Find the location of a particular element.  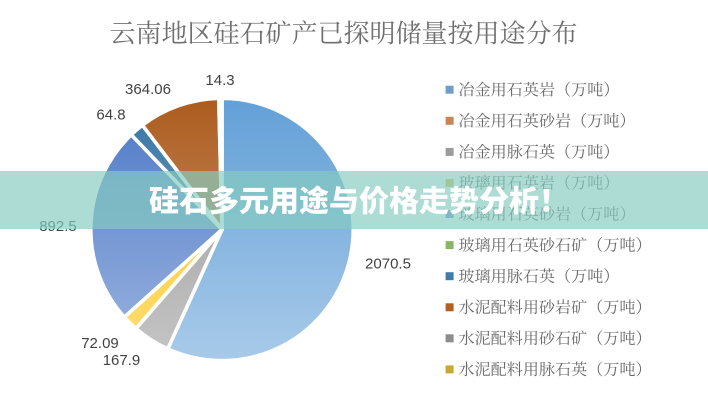

svg-text: 14.3 is located at coordinates (219, 80).